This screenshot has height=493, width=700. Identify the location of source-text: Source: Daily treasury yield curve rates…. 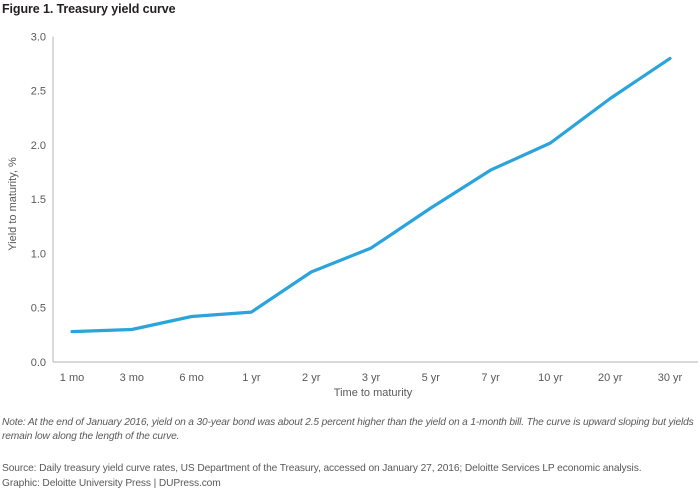
(322, 468).